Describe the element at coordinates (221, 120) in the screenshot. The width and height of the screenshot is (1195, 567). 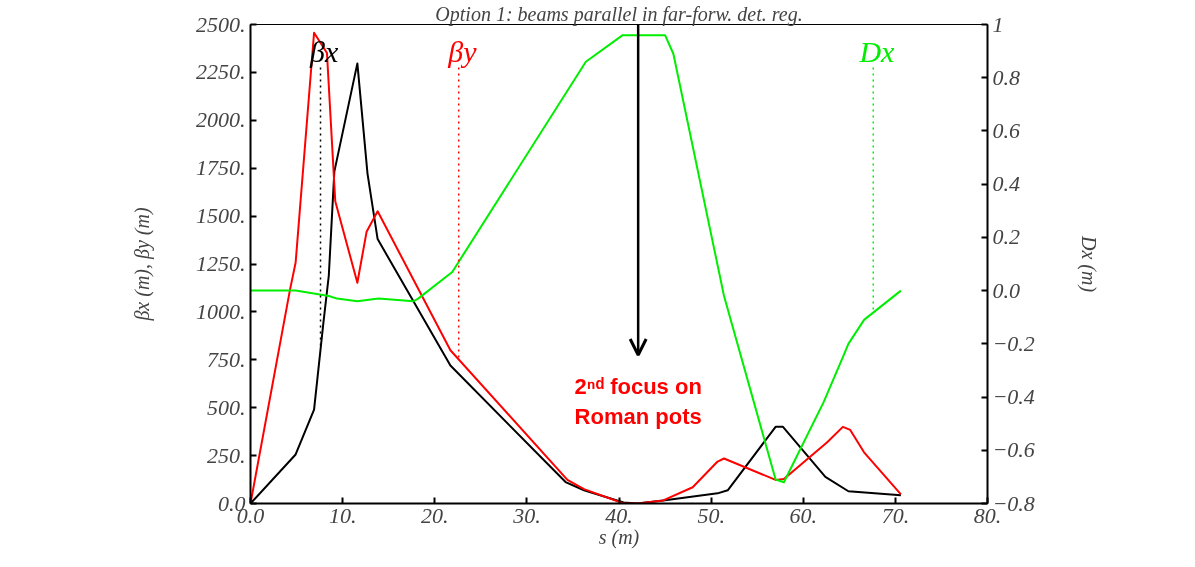
I see `y-tick-label: 2000.` at that location.